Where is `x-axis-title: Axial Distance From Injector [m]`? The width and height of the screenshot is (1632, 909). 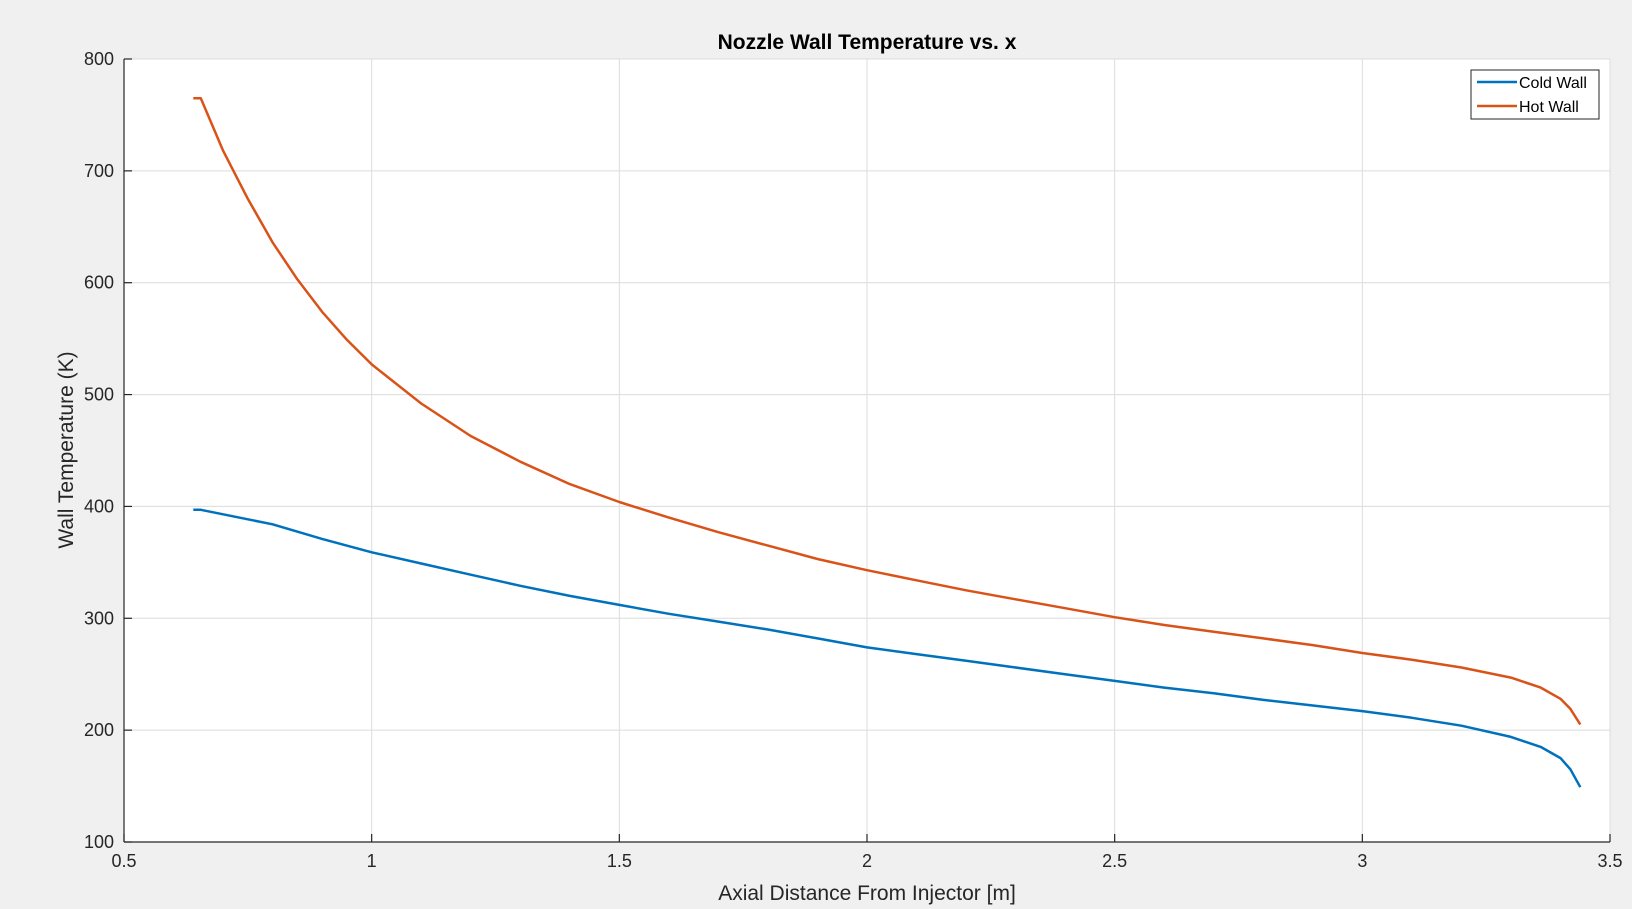
x-axis-title: Axial Distance From Injector [m] is located at coordinates (867, 893).